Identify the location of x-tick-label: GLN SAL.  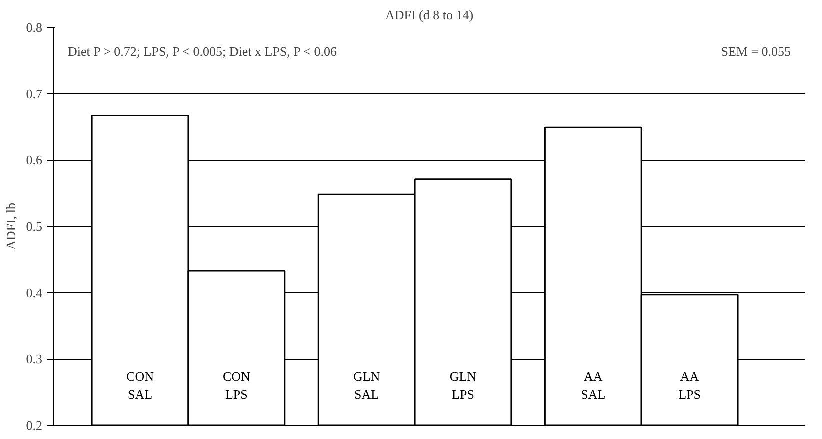
(367, 385).